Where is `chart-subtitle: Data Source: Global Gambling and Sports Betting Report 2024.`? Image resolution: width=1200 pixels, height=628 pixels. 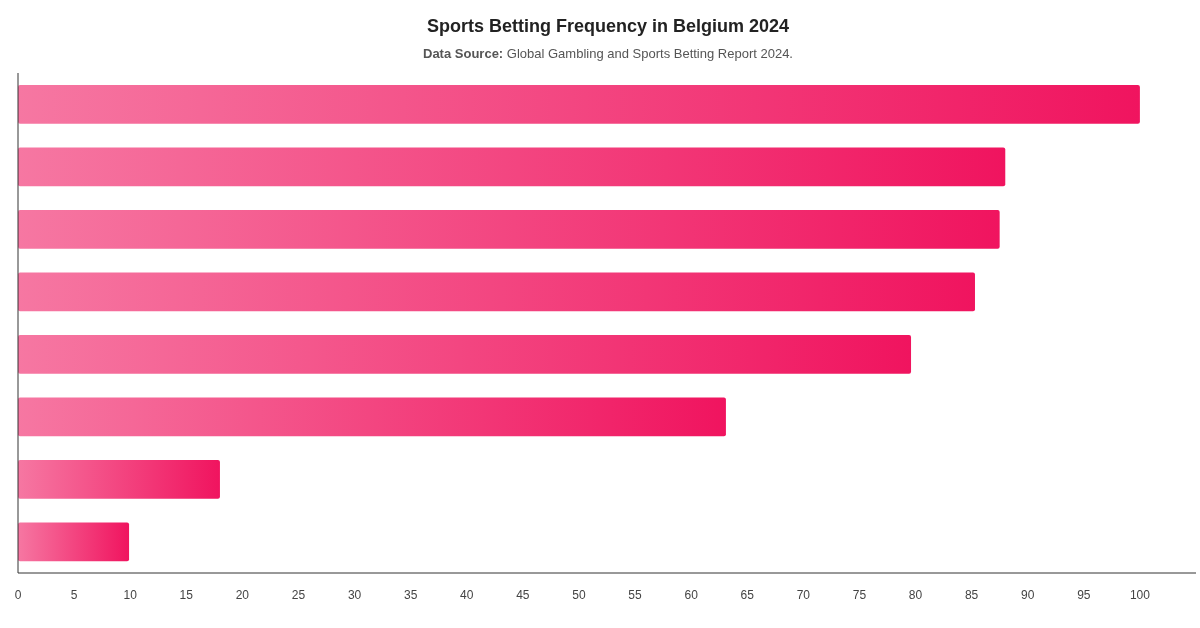 chart-subtitle: Data Source: Global Gambling and Sports Betting Report 2024. is located at coordinates (608, 53).